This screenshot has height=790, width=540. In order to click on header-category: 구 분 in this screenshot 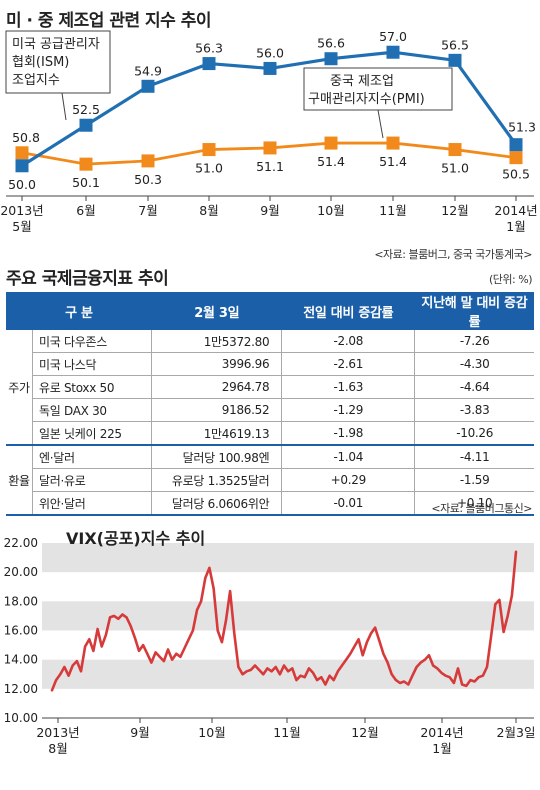, I will do `click(79, 311)`.